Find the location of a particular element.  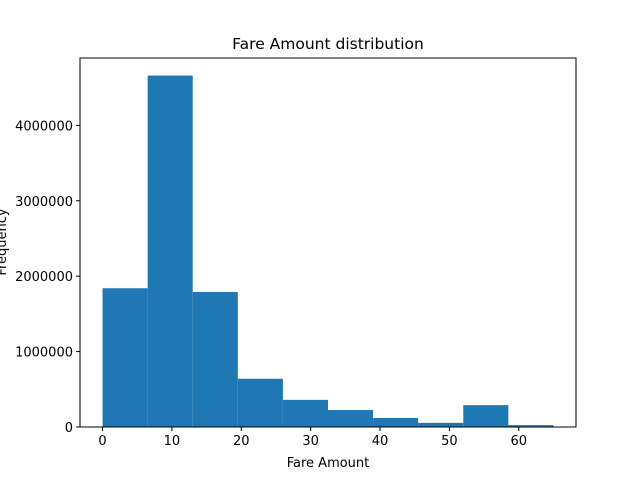

chart-title: Fare Amount distribution is located at coordinates (328, 44).